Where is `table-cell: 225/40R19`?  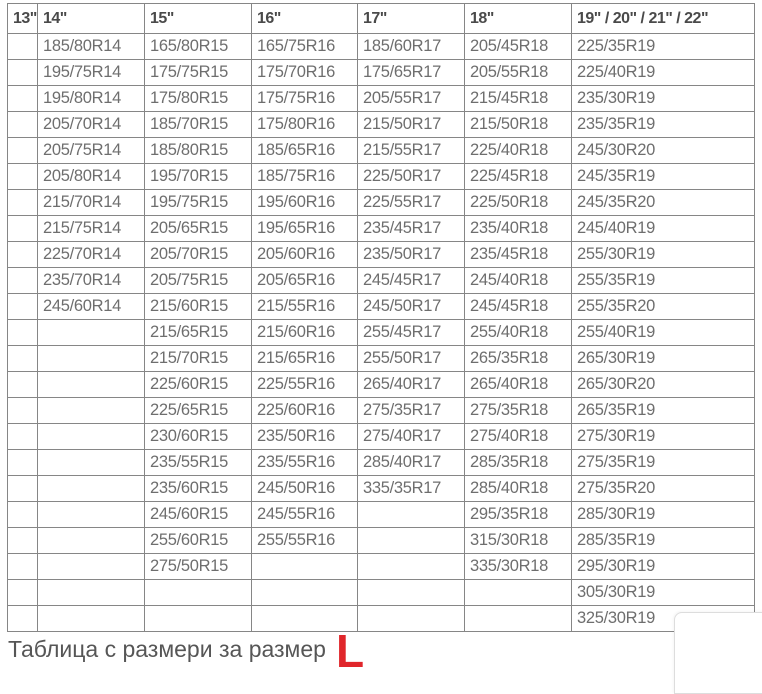 table-cell: 225/40R19 is located at coordinates (663, 72).